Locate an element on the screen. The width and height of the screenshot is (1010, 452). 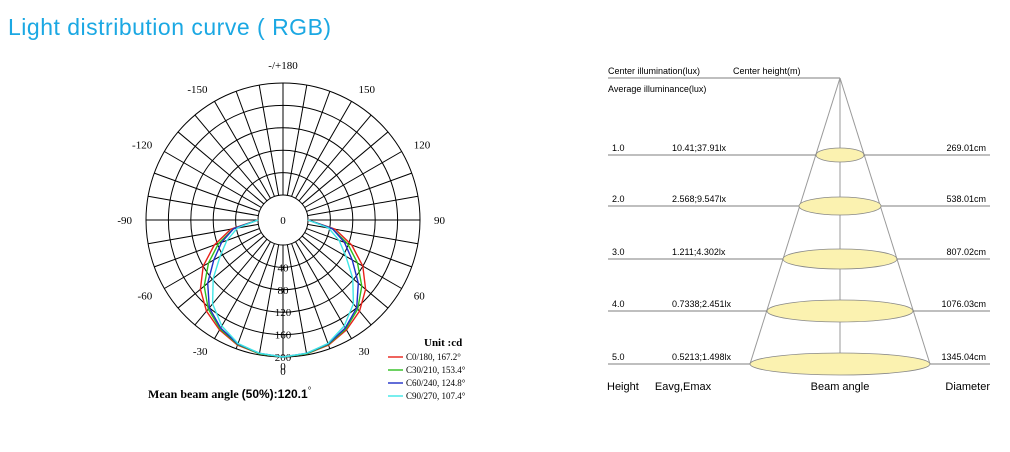
radial-tick-label: 0 is located at coordinates (283, 221).